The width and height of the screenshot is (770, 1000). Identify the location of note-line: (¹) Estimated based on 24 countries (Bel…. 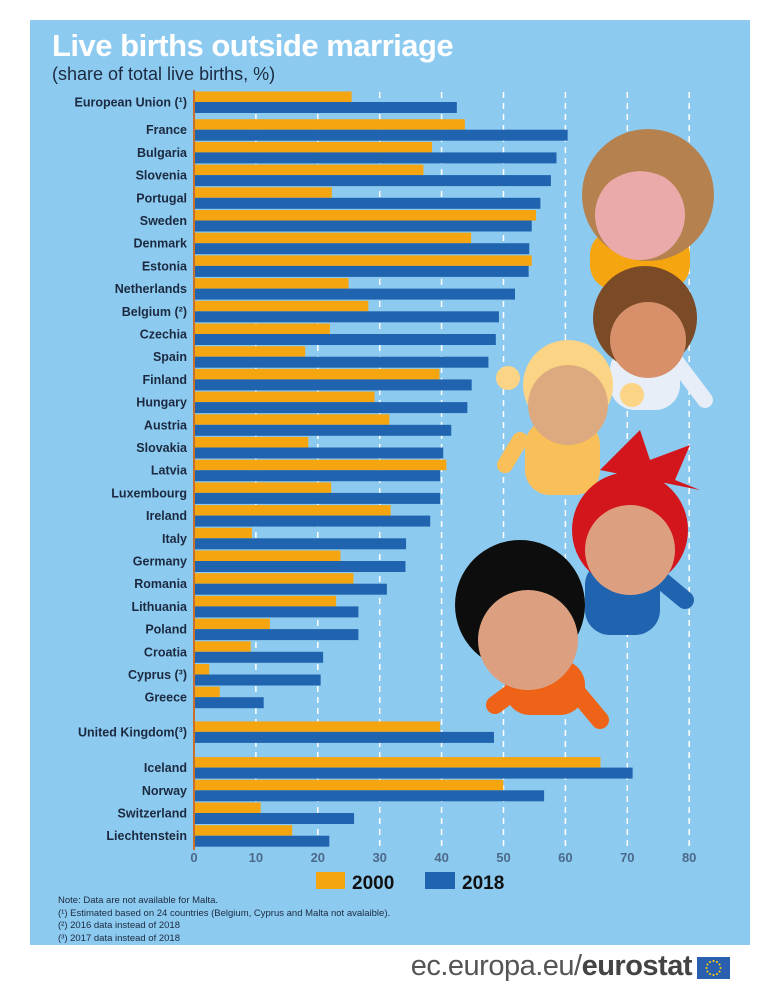
(224, 913).